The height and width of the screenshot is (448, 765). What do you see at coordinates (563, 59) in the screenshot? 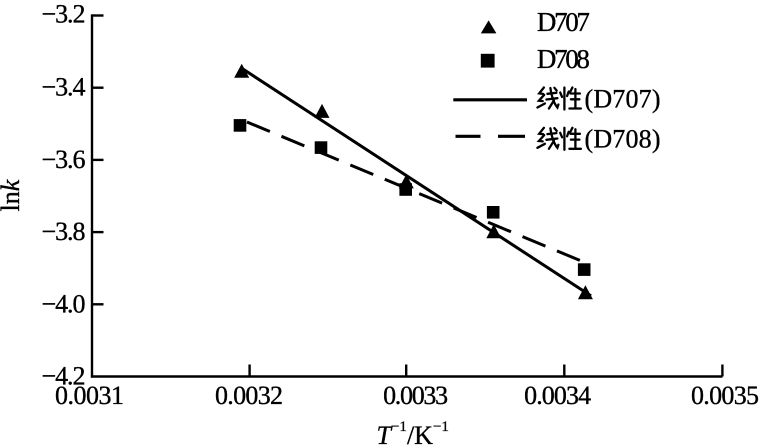
I see `svg-text: D708` at bounding box center [563, 59].